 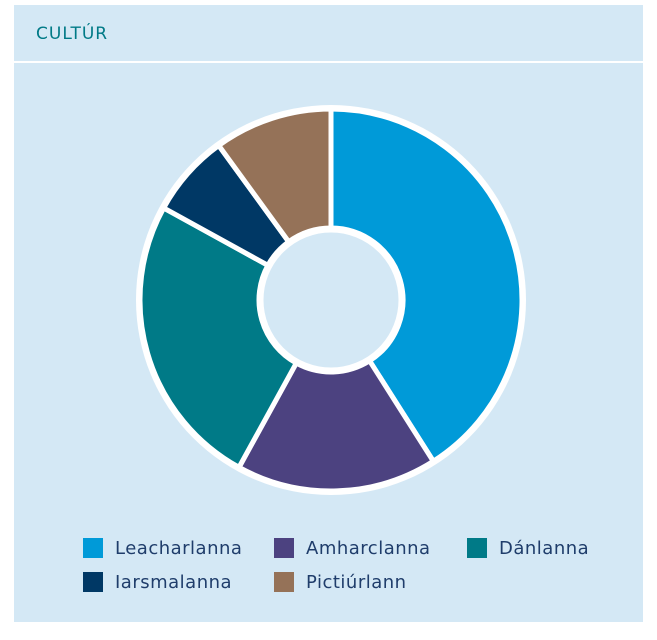 I want to click on legend-label: Amharclanna, so click(x=368, y=548).